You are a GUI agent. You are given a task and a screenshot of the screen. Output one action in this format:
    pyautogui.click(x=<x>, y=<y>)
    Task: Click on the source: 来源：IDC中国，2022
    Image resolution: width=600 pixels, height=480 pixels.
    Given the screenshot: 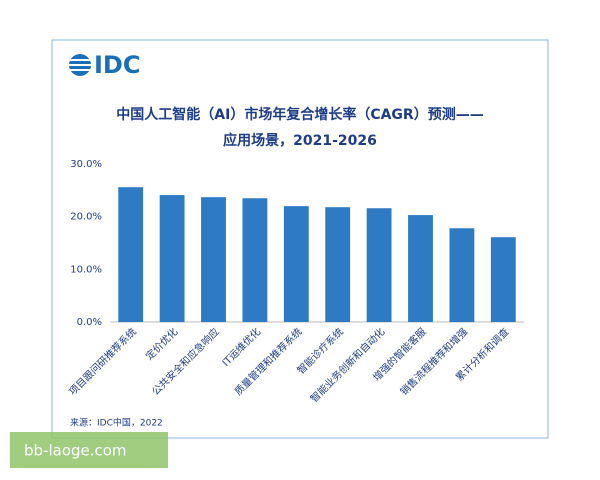 What is the action you would take?
    pyautogui.click(x=116, y=423)
    